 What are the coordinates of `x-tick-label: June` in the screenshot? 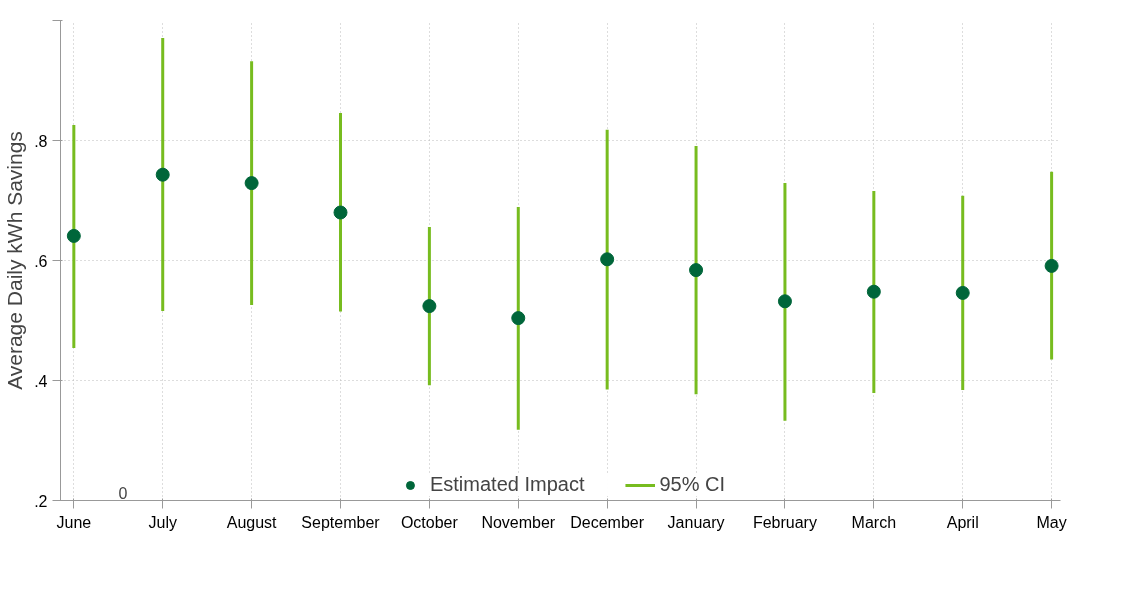 It's located at (74, 522).